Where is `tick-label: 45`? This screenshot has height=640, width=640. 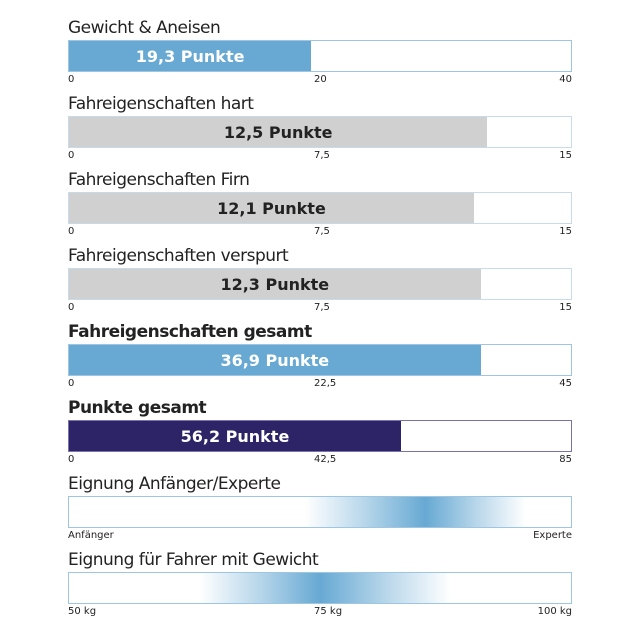
tick-label: 45 is located at coordinates (565, 383).